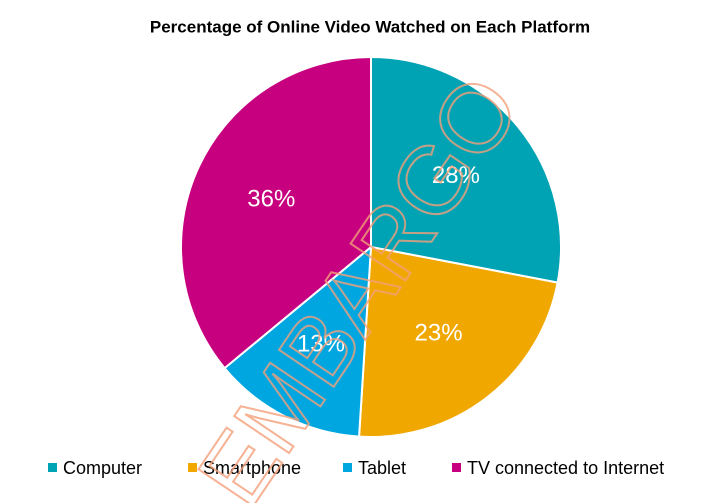  What do you see at coordinates (321, 344) in the screenshot?
I see `data-label: 13%` at bounding box center [321, 344].